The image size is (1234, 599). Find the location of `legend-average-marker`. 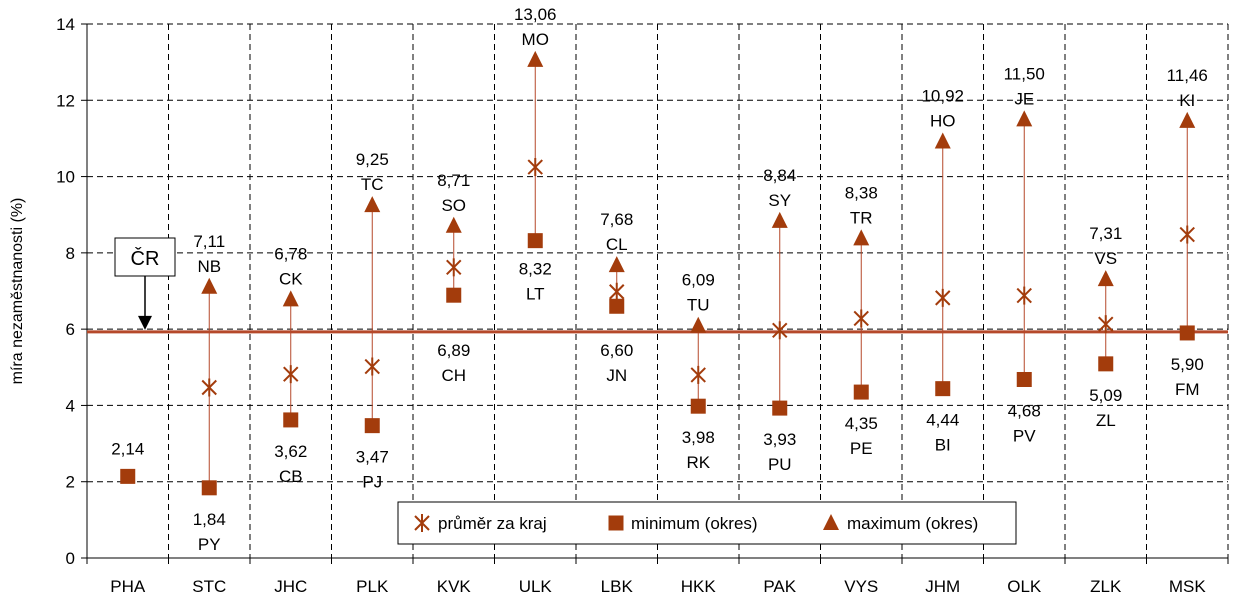

legend-average-marker is located at coordinates (422, 523).